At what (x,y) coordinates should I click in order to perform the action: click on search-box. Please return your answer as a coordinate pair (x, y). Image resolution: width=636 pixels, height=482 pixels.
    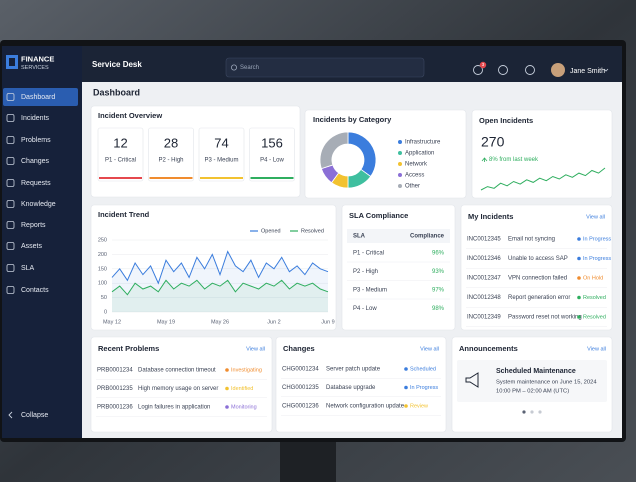
    Looking at the image, I should click on (325, 67).